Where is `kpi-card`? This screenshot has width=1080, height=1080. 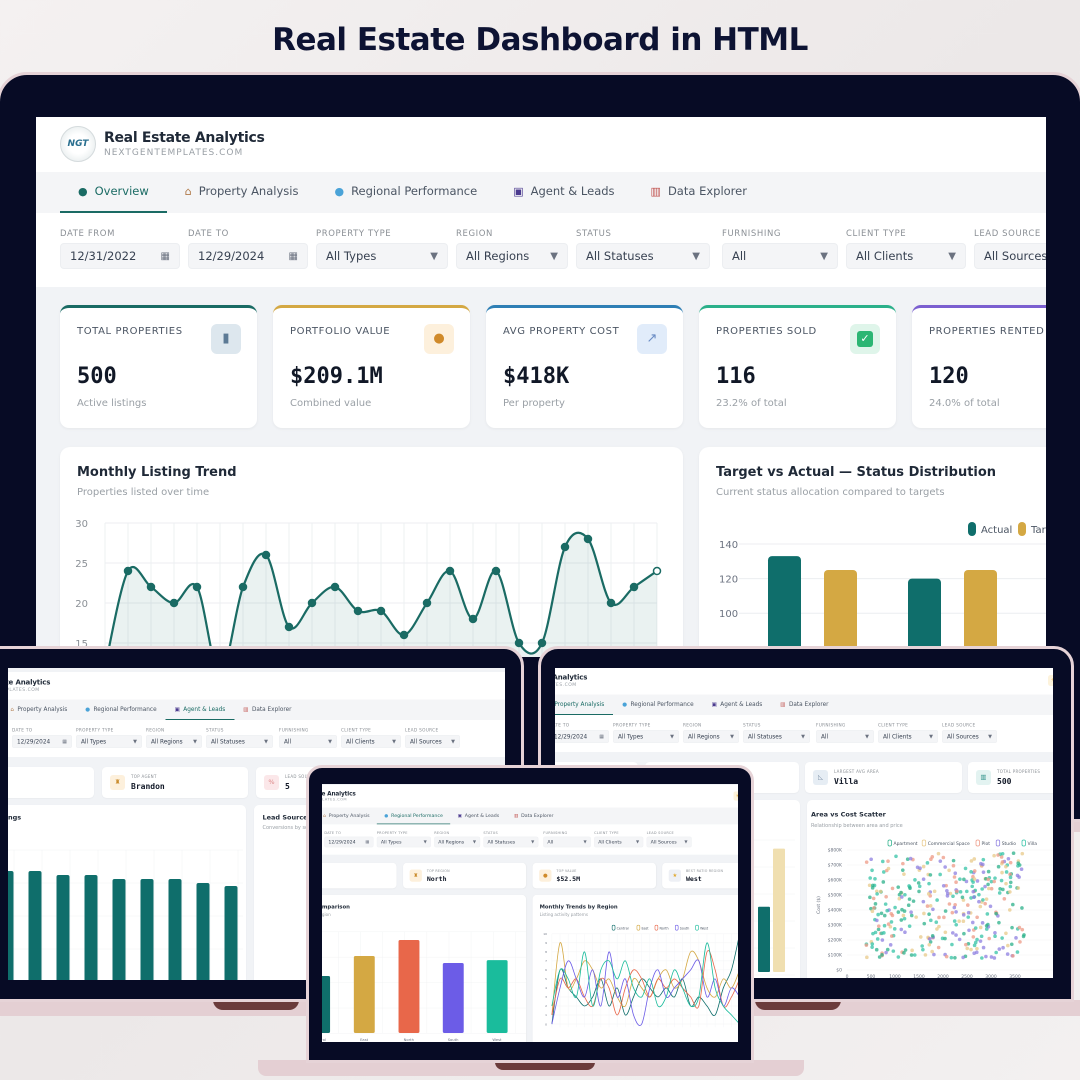
kpi-card is located at coordinates (51, 782).